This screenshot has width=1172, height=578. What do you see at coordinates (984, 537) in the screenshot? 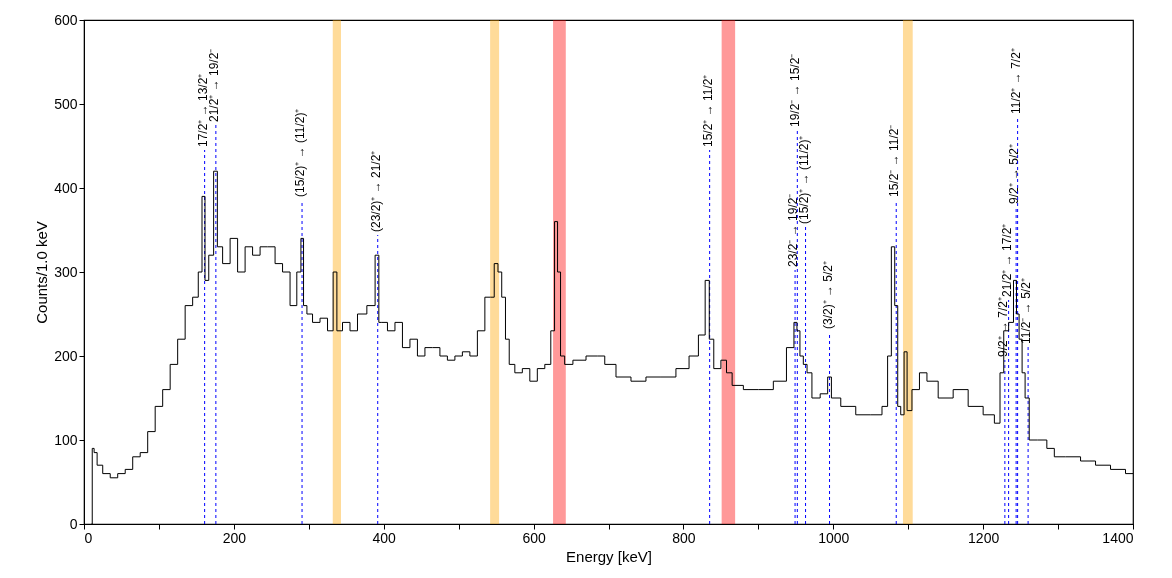
I see `x-tick-label: 1200` at bounding box center [984, 537].